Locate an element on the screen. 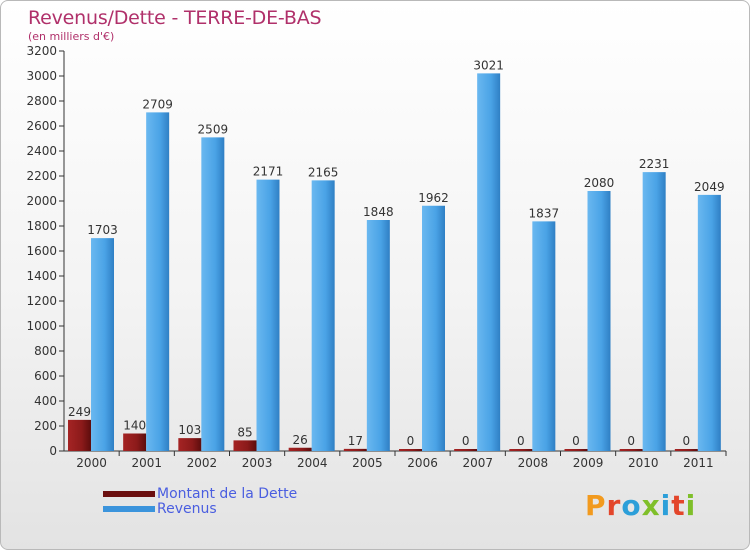  data-label-revenus: 1703 is located at coordinates (102, 230).